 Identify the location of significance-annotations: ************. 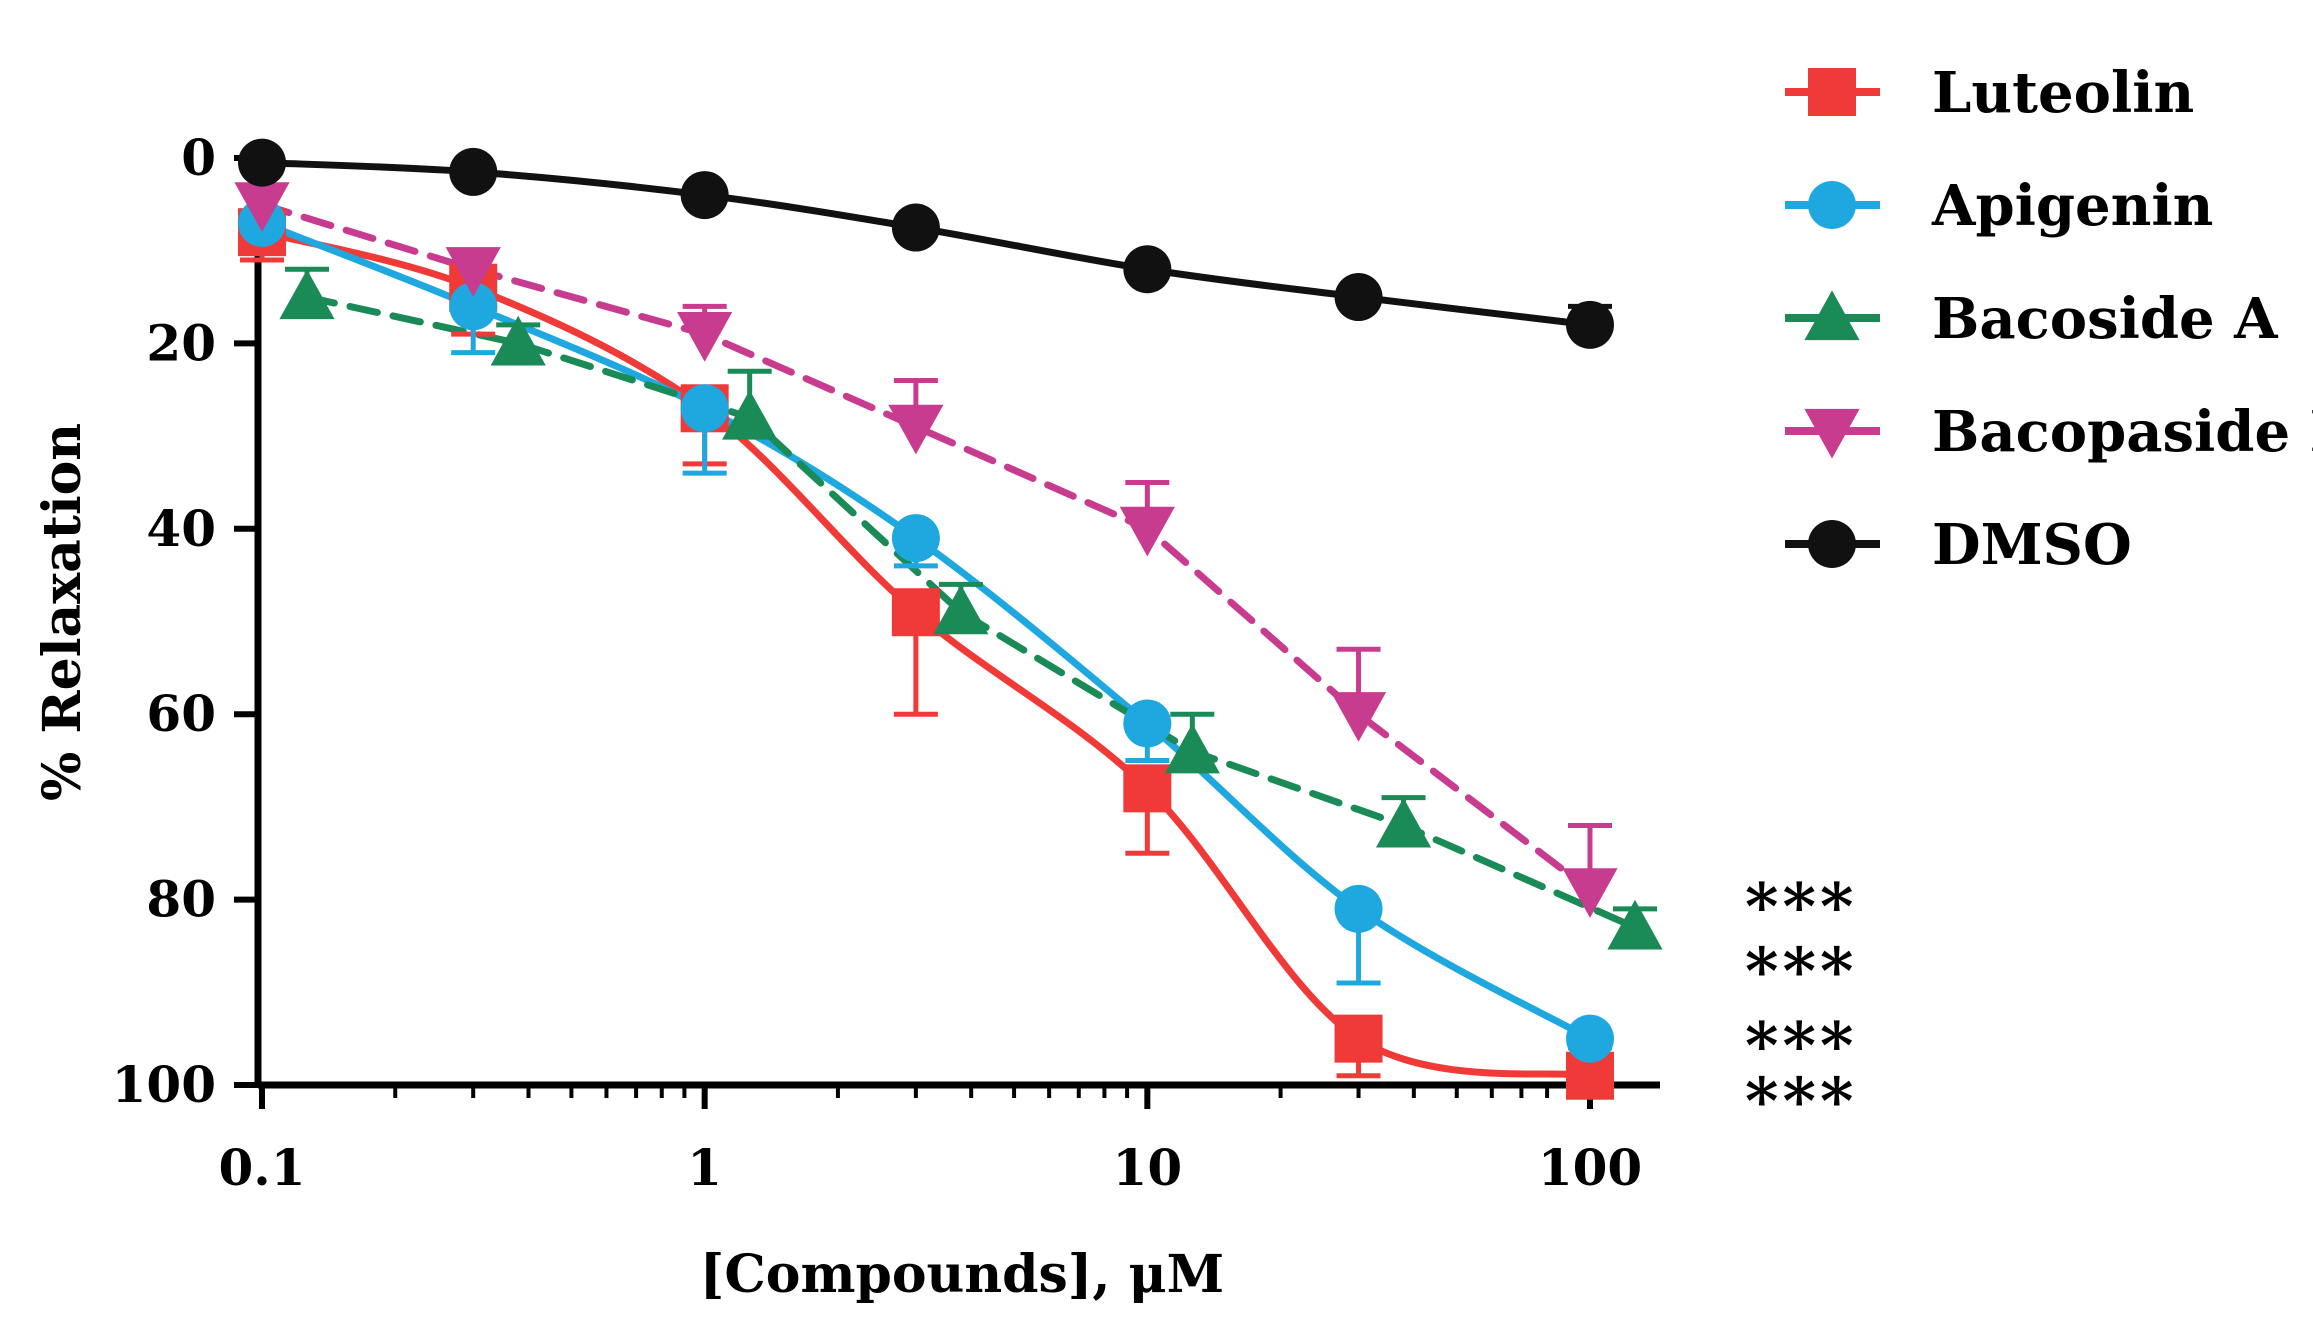
(1801, 1004).